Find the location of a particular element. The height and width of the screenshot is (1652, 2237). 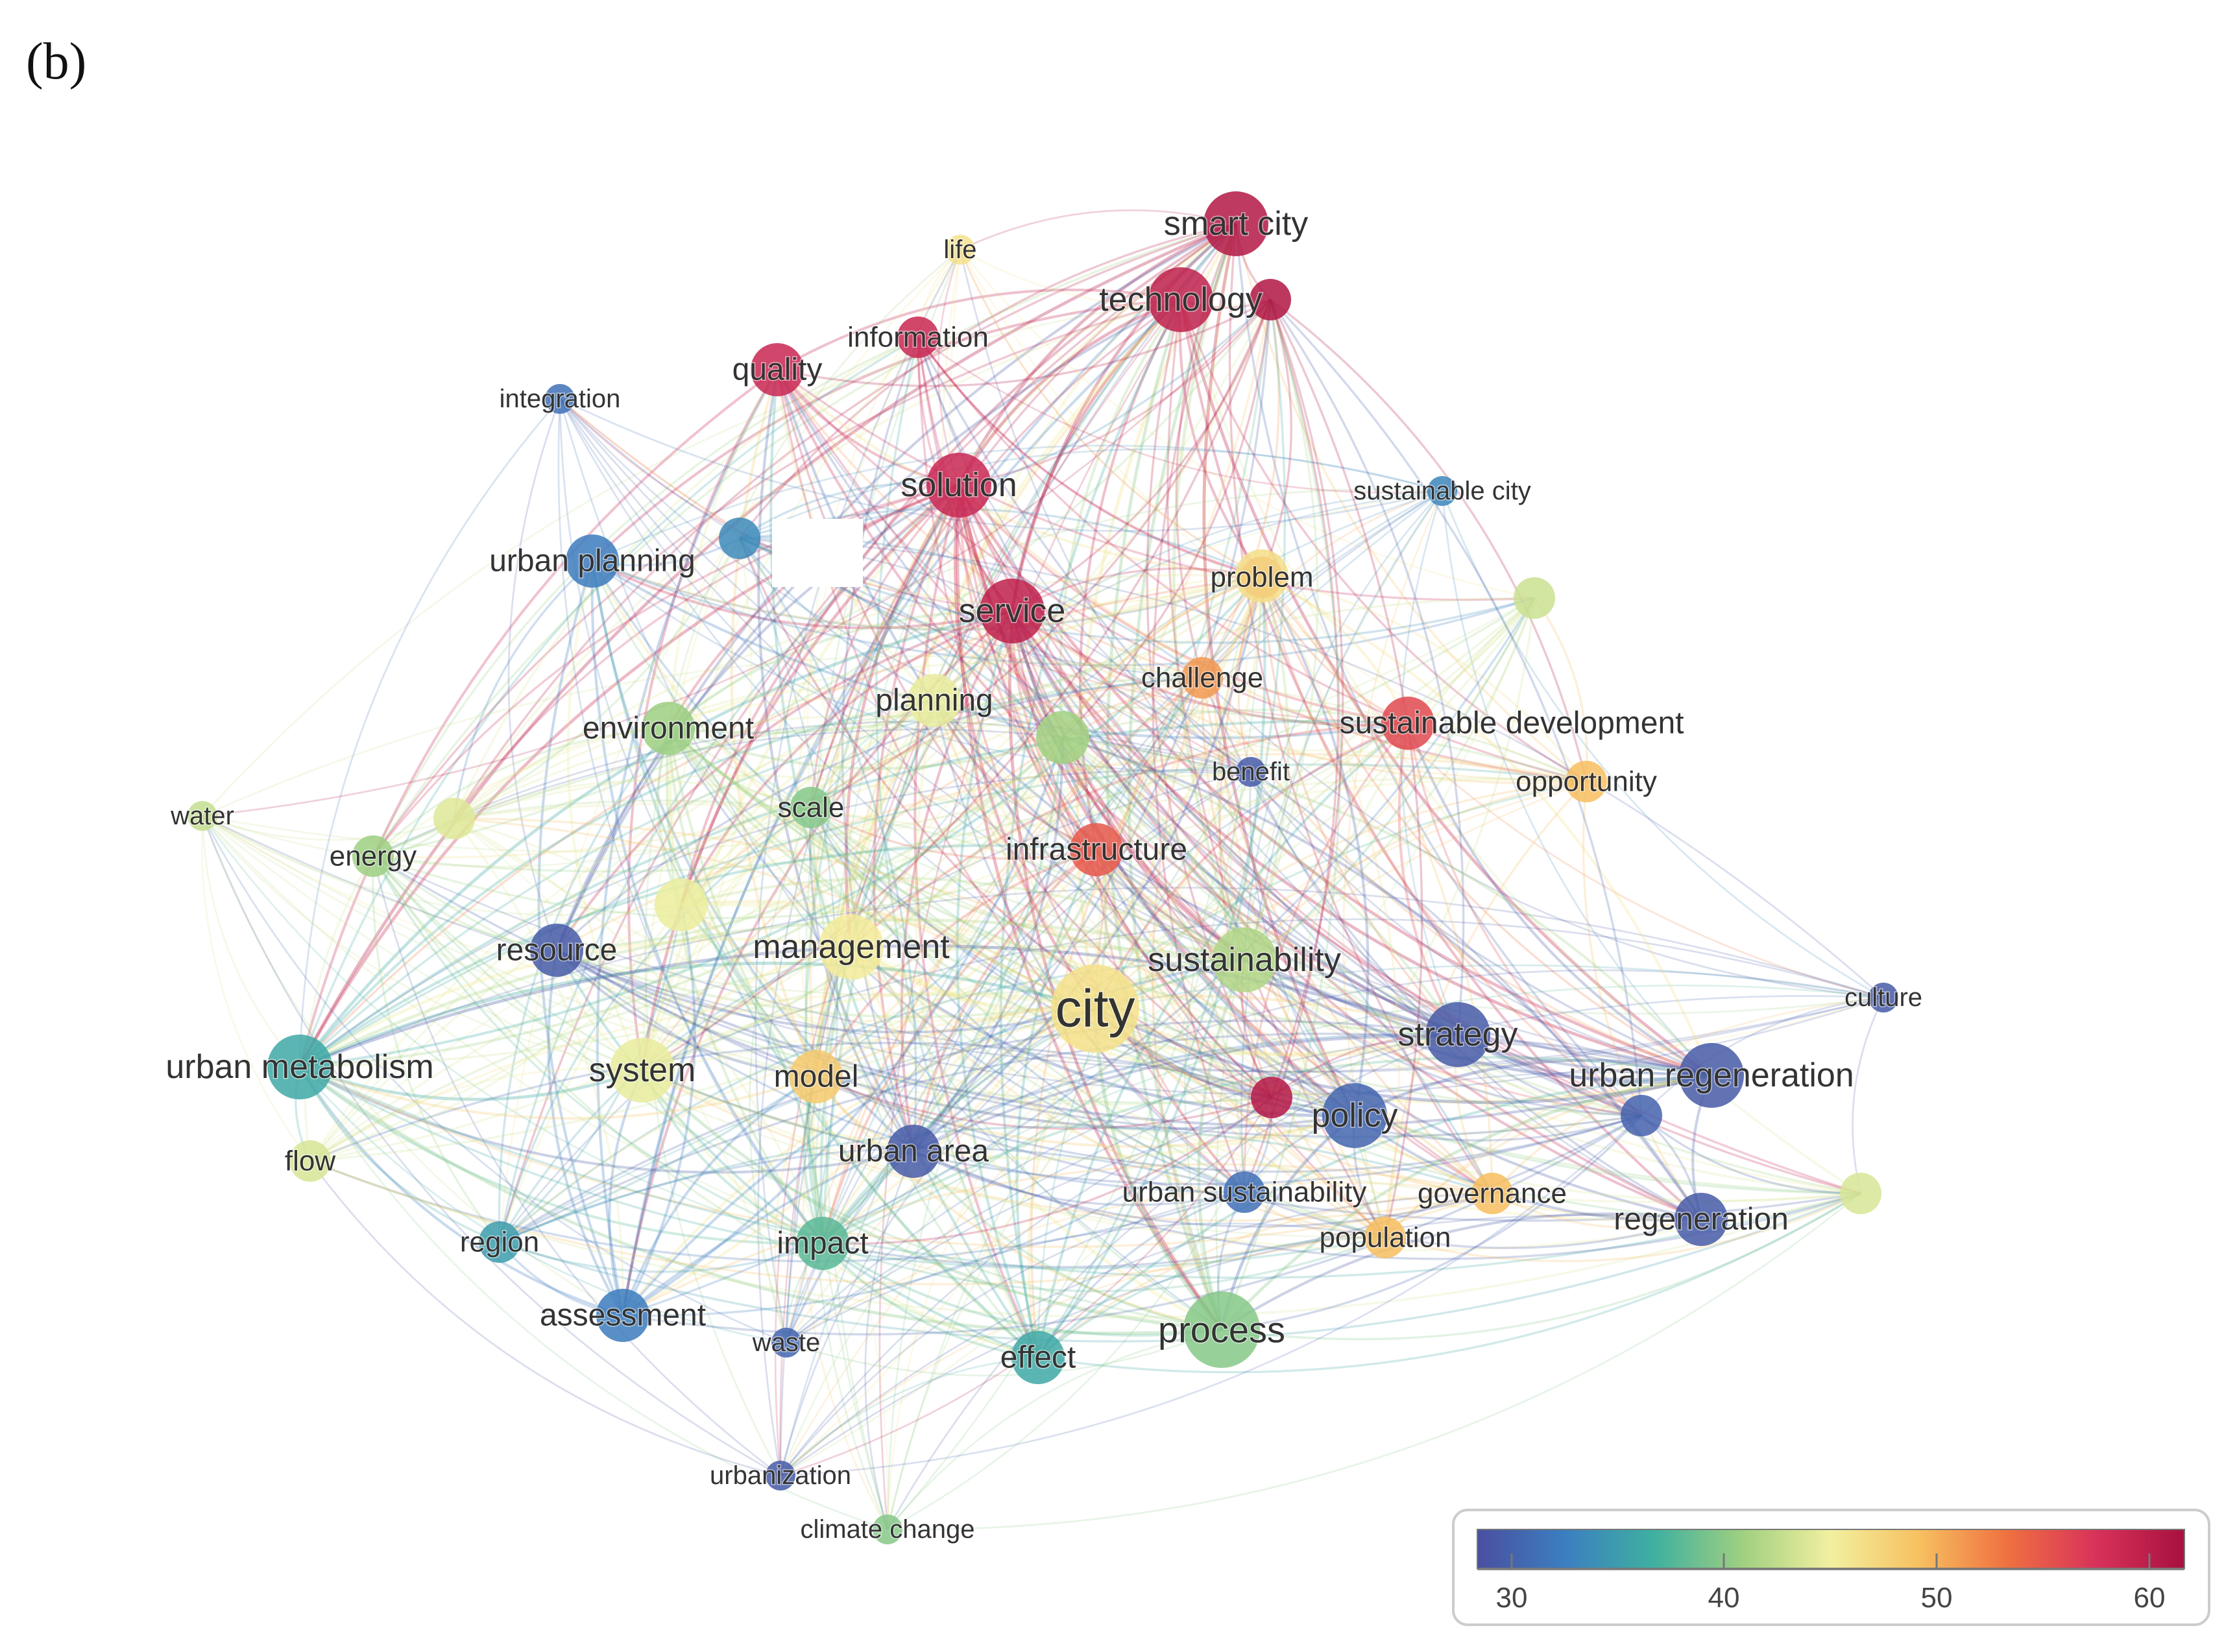

node-urban-sustainability is located at coordinates (1244, 1192).